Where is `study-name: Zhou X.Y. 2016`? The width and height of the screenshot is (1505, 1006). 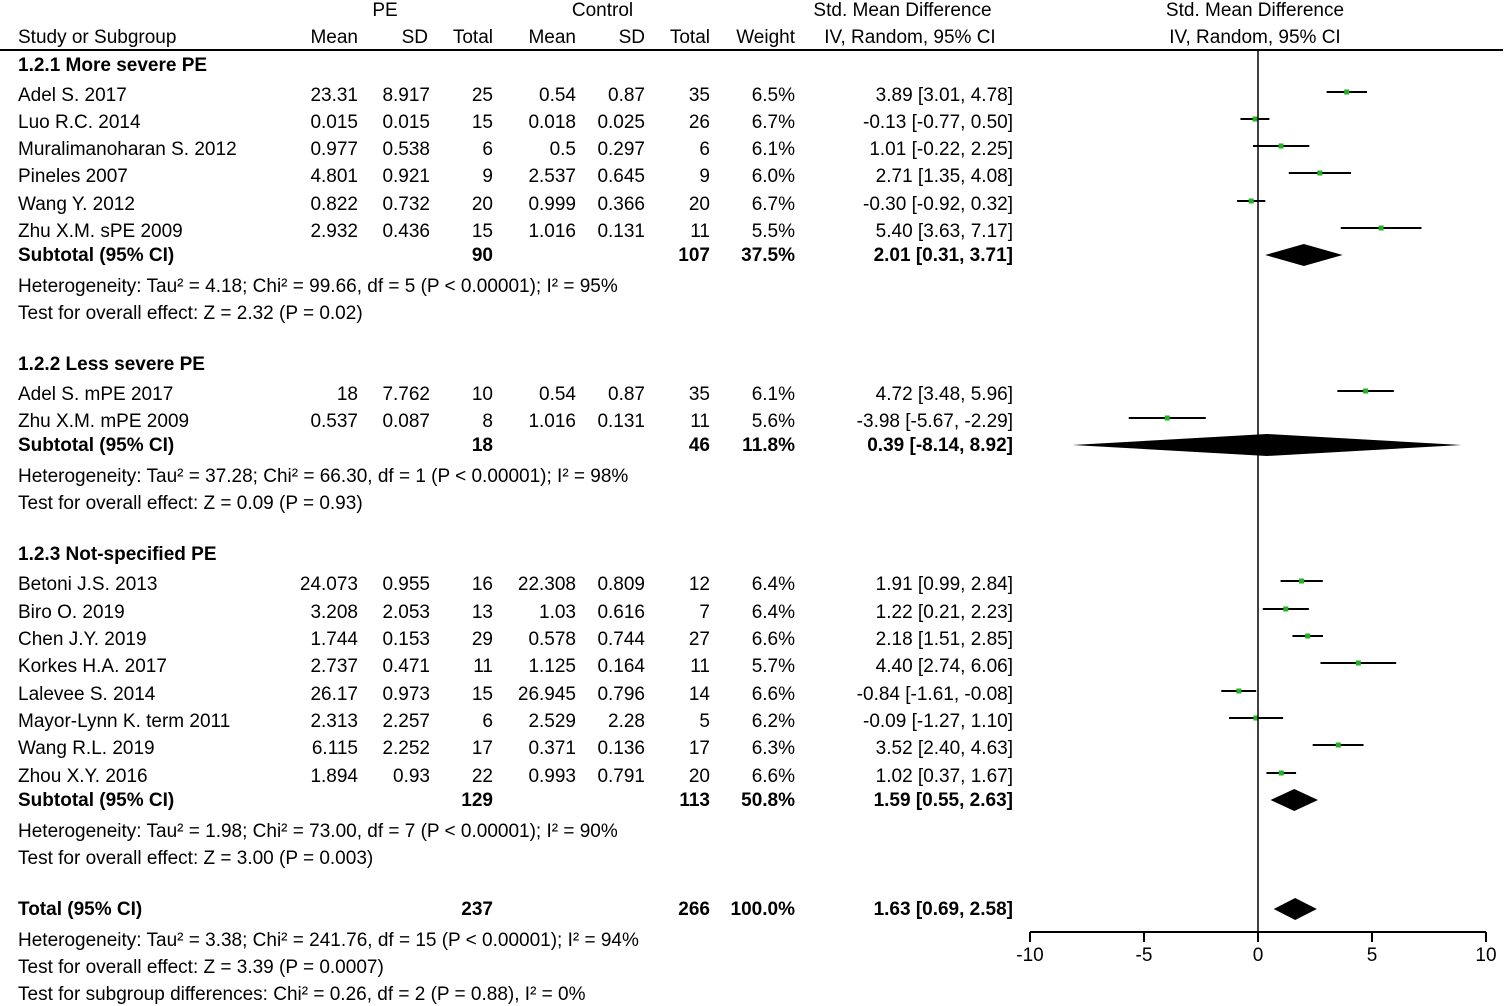 study-name: Zhou X.Y. 2016 is located at coordinates (83, 776).